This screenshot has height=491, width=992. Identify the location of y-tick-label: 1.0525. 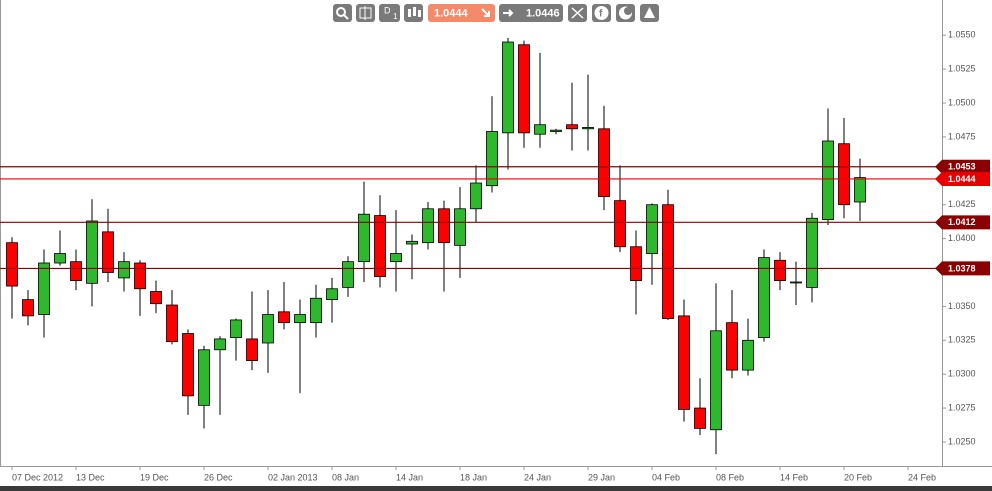
(962, 69).